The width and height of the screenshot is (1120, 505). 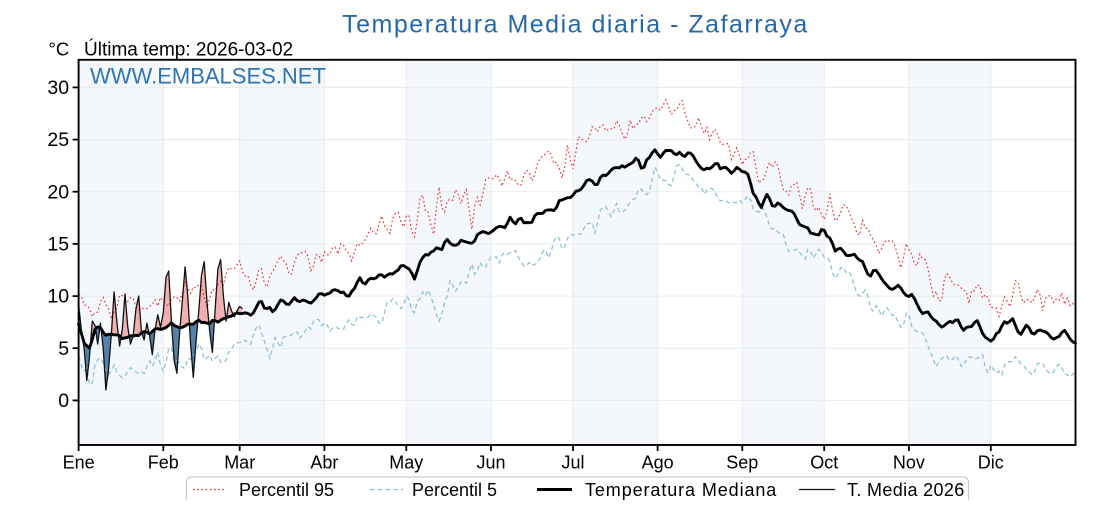 I want to click on svg-text: 20, so click(x=58, y=192).